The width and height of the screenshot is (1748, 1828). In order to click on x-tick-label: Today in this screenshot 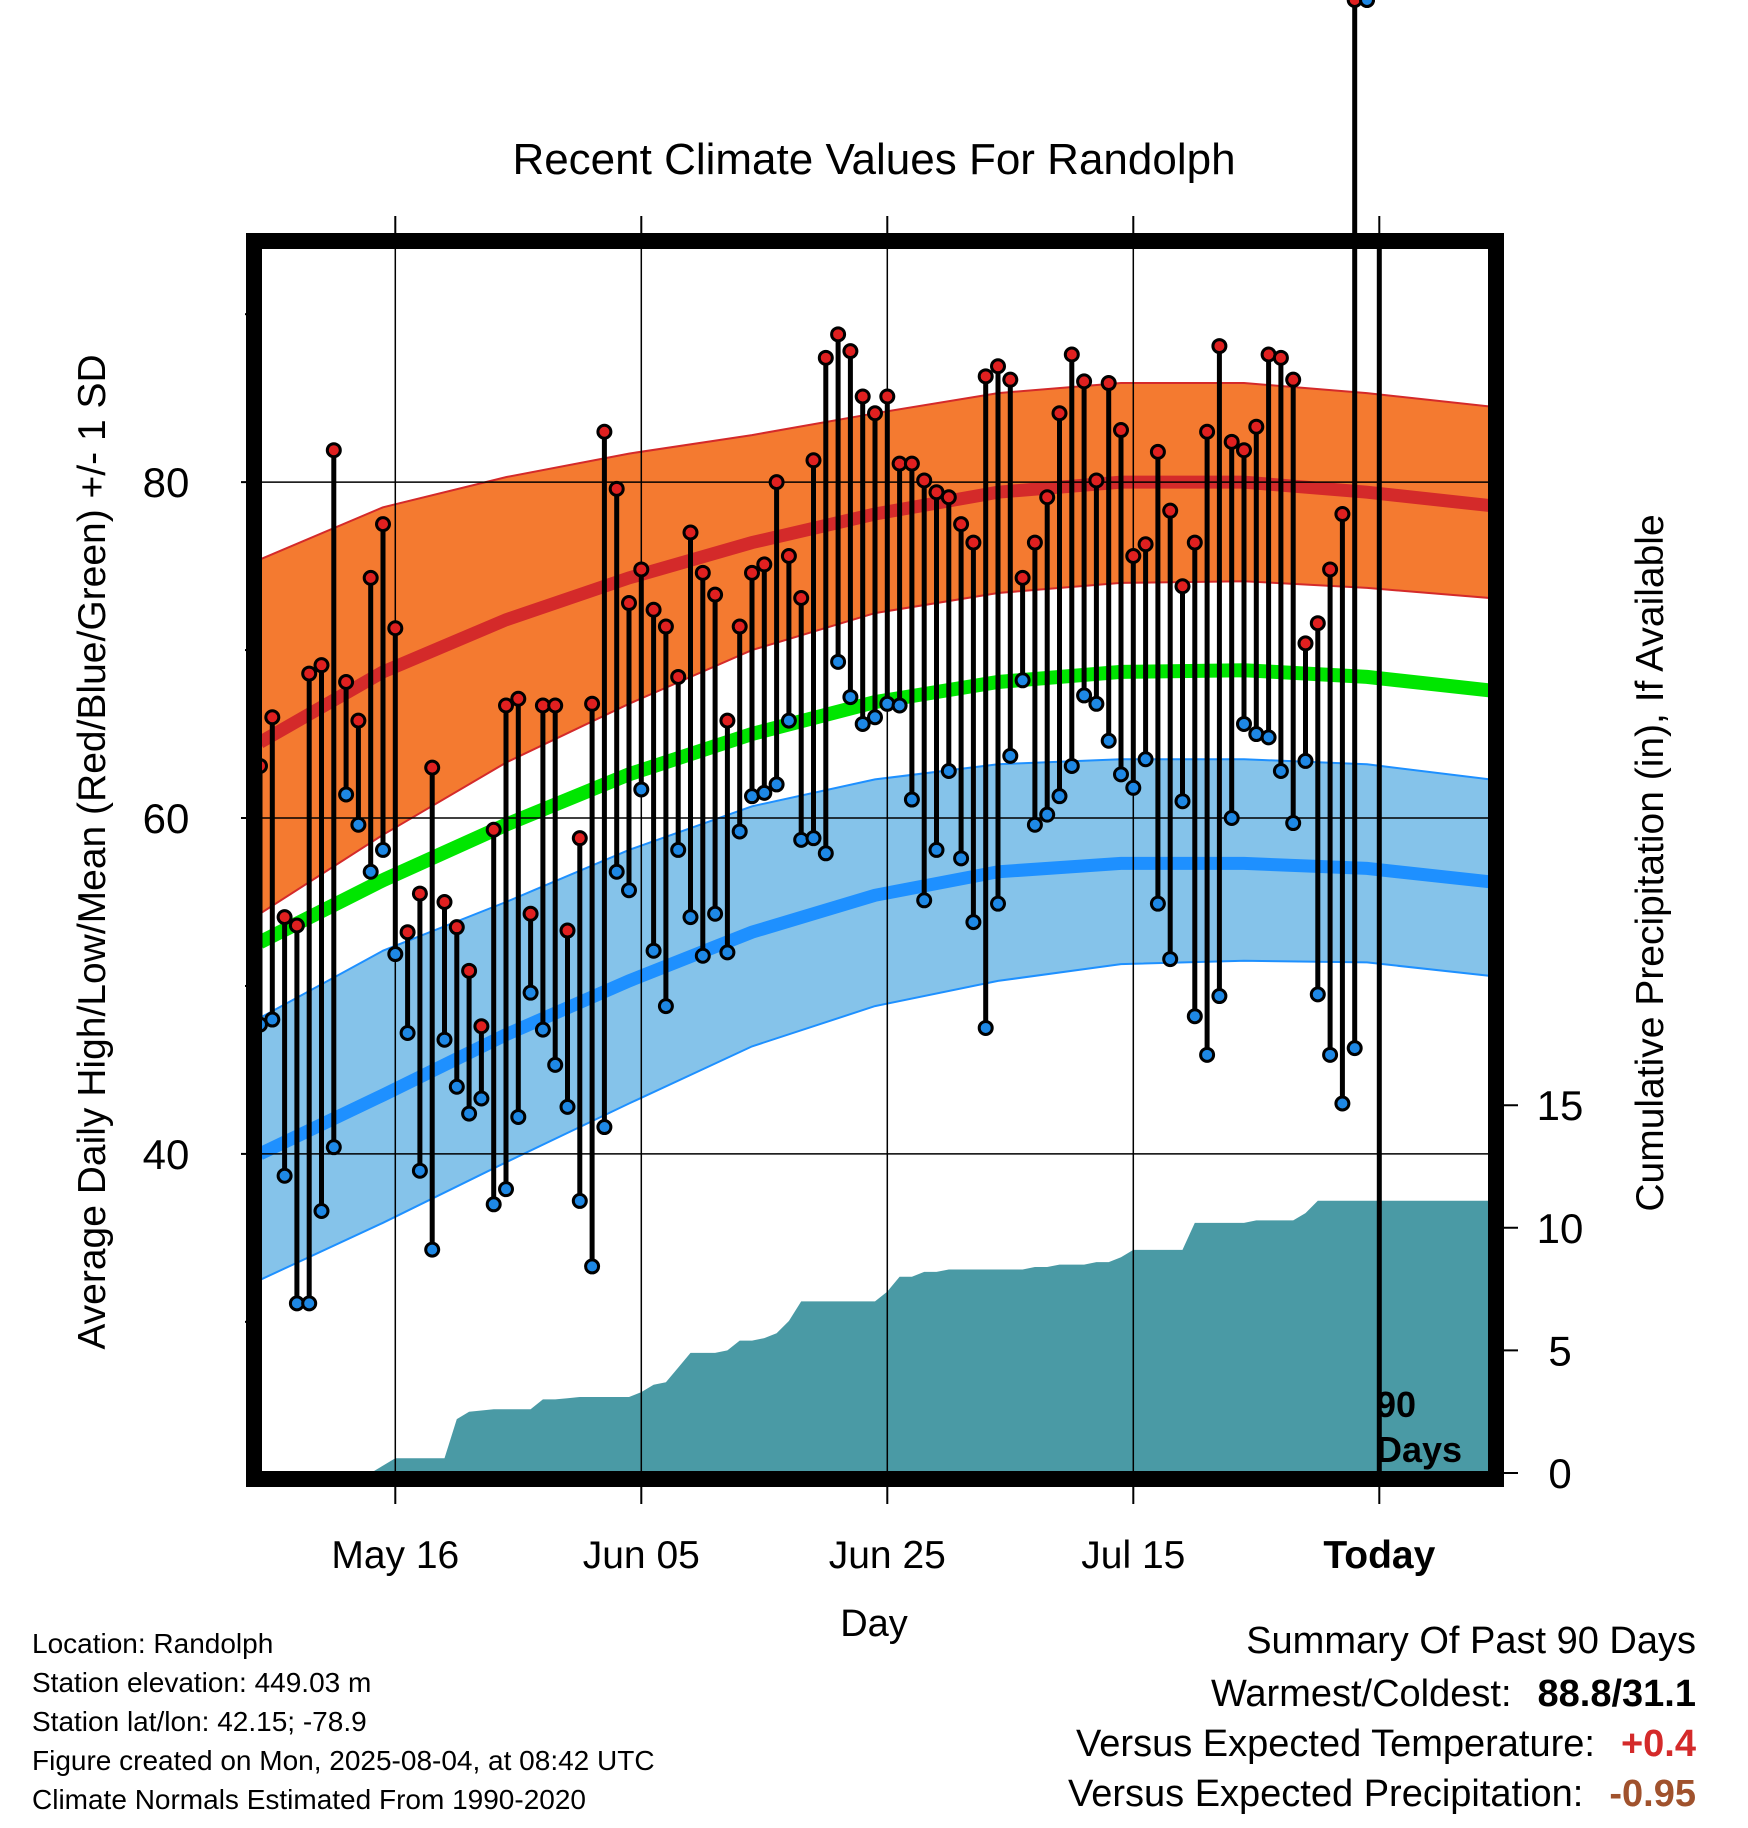, I will do `click(1379, 1555)`.